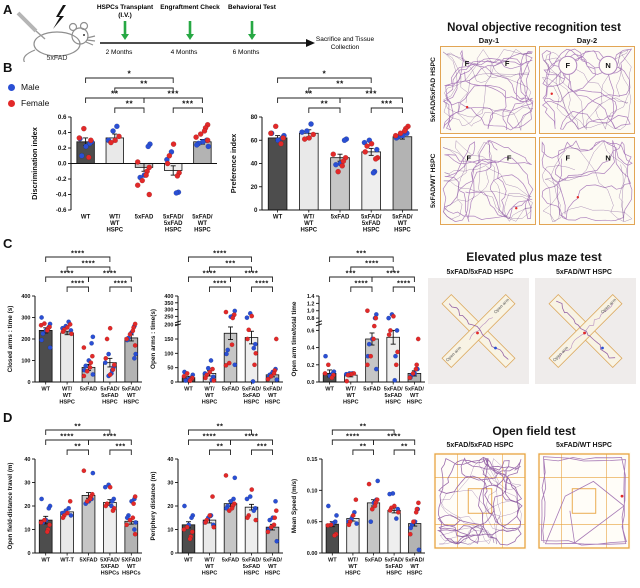 This screenshot has height=588, width=640. Describe the element at coordinates (153, 506) in the screenshot. I see `svg-text: Periphery distance (m)` at that location.